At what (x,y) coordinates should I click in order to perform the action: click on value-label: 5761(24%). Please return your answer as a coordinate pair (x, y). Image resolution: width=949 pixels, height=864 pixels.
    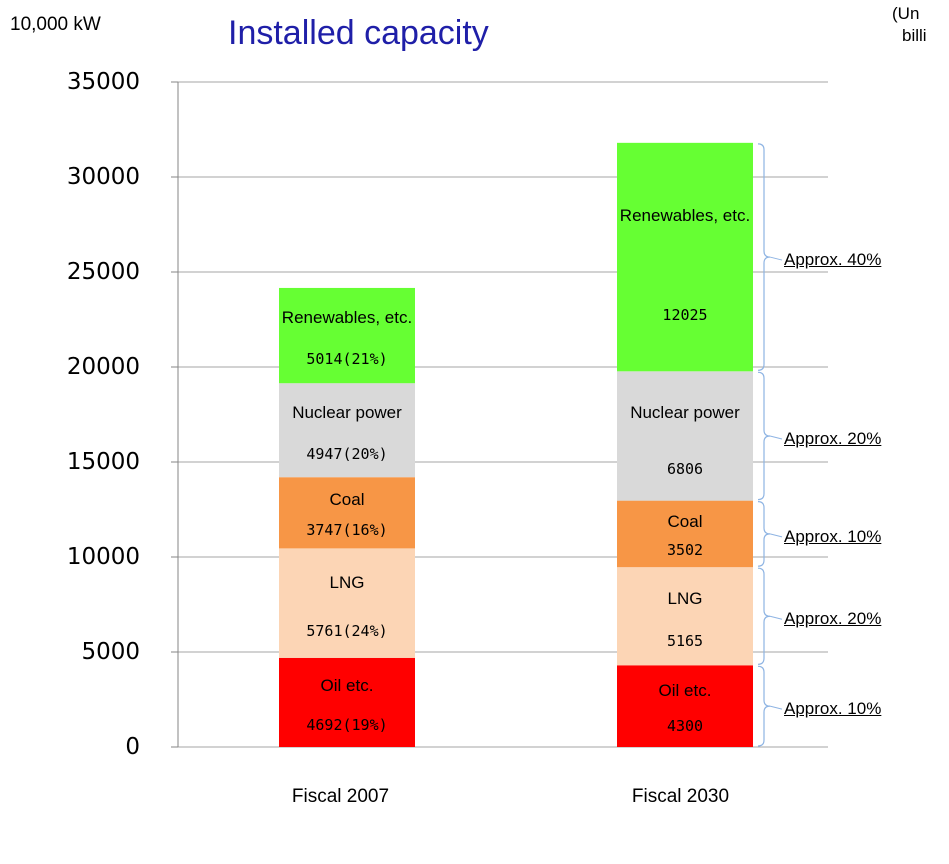
    Looking at the image, I should click on (347, 630).